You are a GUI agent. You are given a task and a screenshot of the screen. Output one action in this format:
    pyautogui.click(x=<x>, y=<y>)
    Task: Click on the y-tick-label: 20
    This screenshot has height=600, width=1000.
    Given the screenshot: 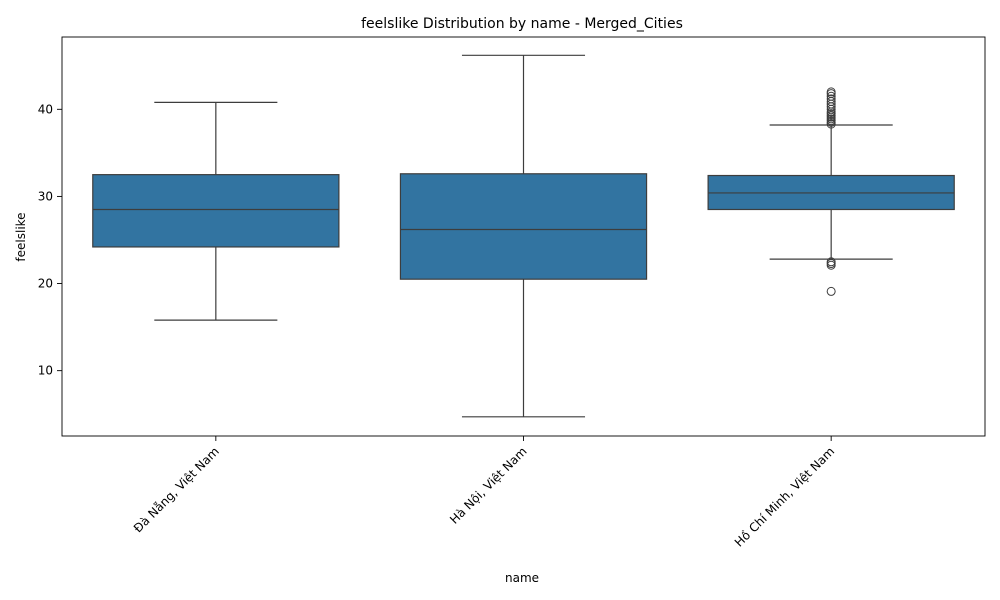 What is the action you would take?
    pyautogui.click(x=45, y=284)
    